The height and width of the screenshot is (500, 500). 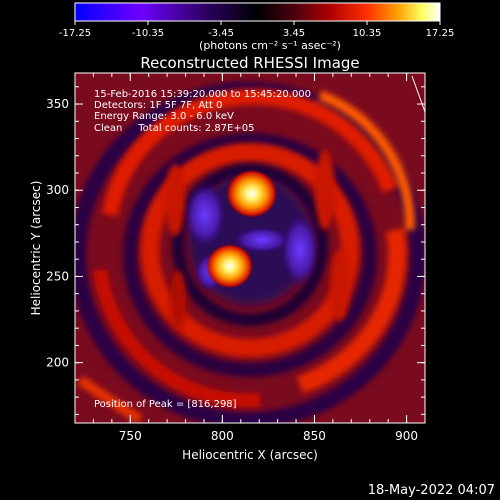 What do you see at coordinates (367, 33) in the screenshot?
I see `colorbar-tick-label: 10.35` at bounding box center [367, 33].